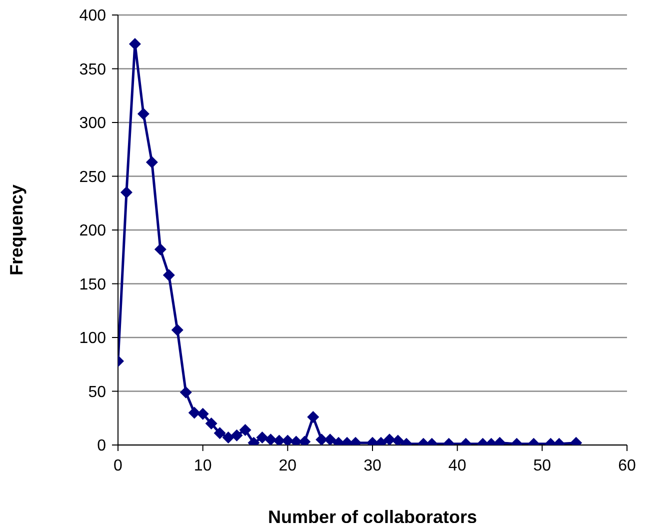 This screenshot has height=531, width=645. I want to click on y-tick-label: 300, so click(92, 123).